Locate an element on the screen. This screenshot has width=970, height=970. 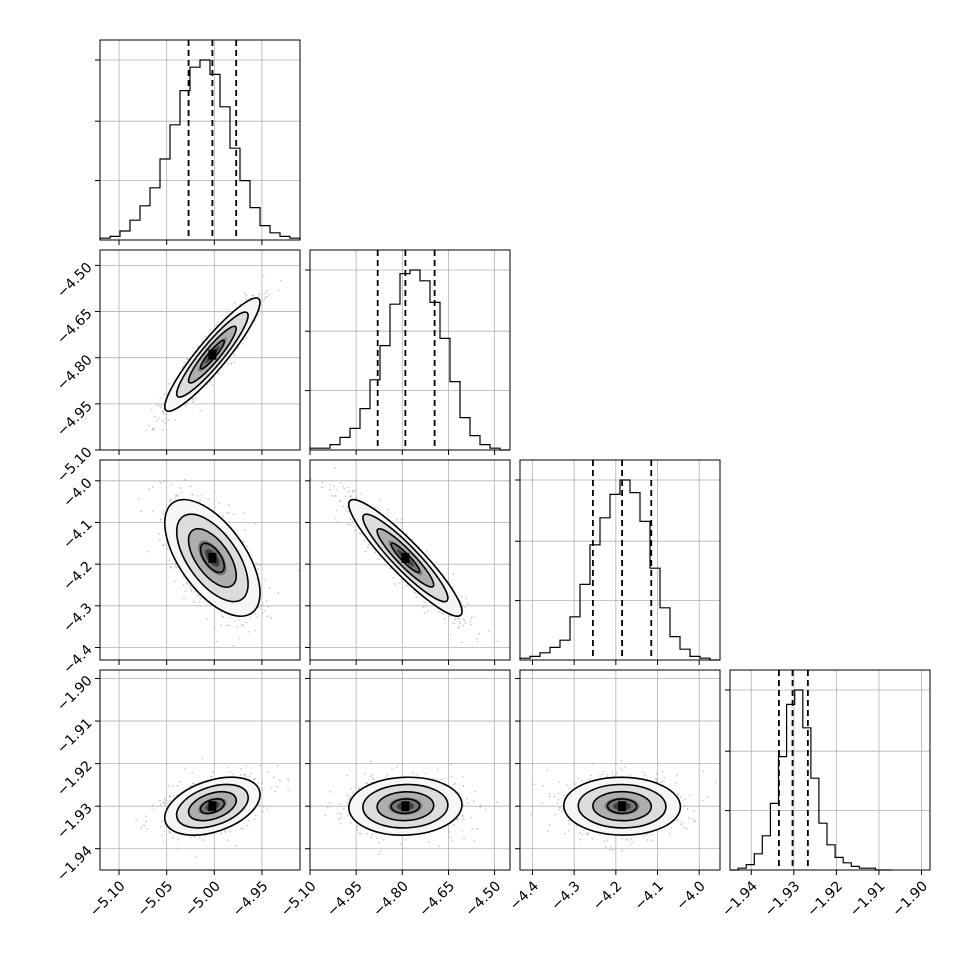
pair-30-content is located at coordinates (212, 807).